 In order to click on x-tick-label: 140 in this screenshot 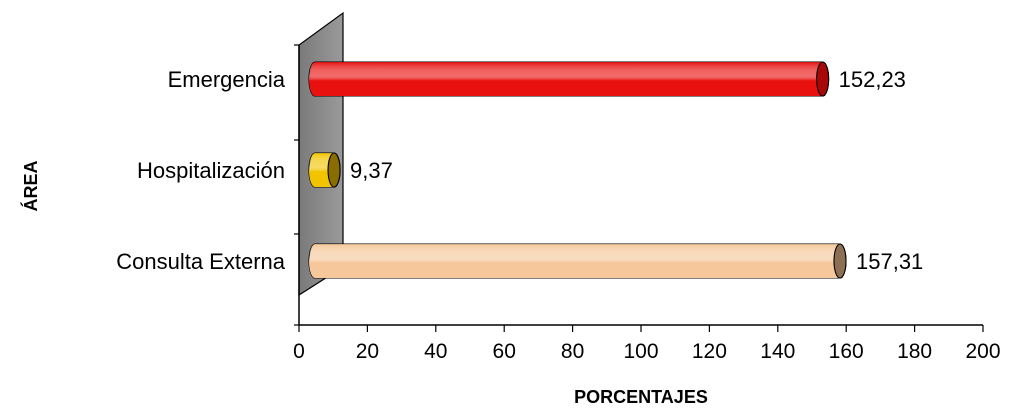, I will do `click(777, 351)`.